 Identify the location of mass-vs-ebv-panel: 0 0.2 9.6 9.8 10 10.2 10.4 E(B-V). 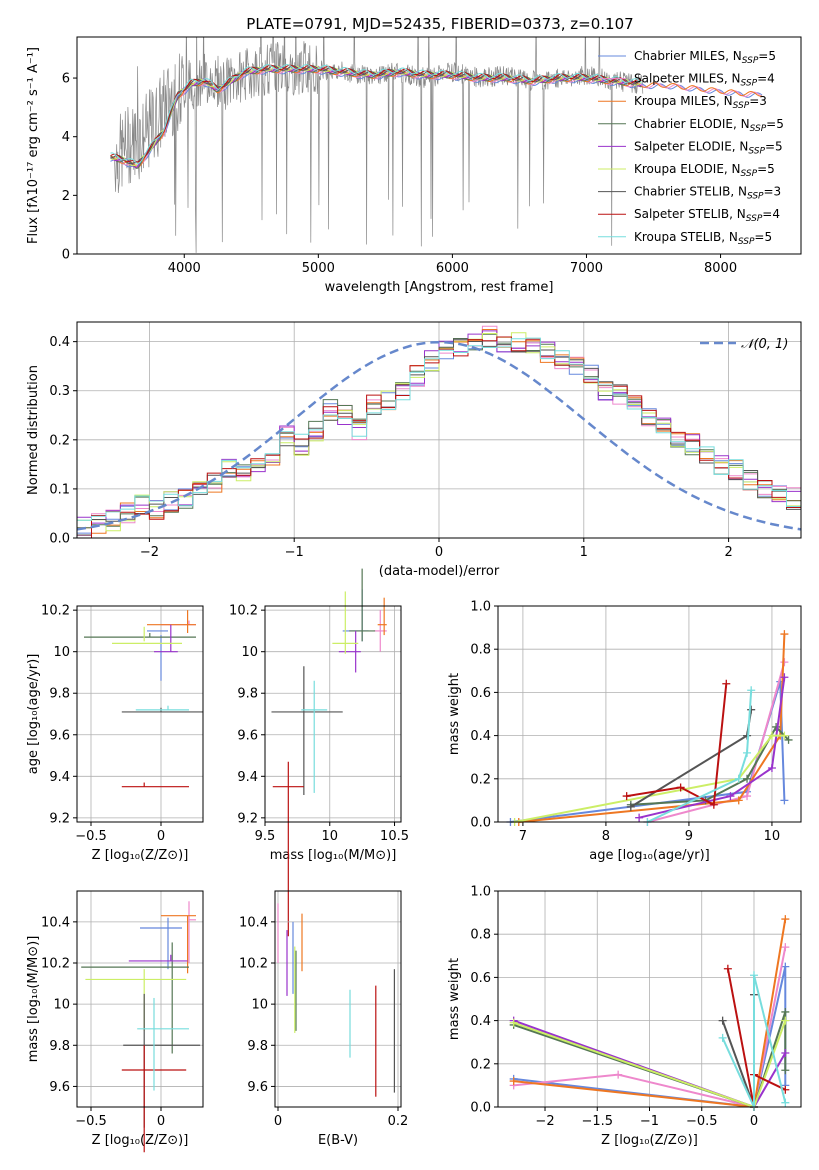
(323, 1019).